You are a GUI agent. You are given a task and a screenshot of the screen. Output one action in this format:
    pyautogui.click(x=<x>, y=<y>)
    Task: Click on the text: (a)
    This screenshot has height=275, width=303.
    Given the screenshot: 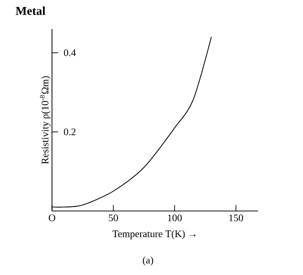 What is the action you would take?
    pyautogui.click(x=148, y=261)
    